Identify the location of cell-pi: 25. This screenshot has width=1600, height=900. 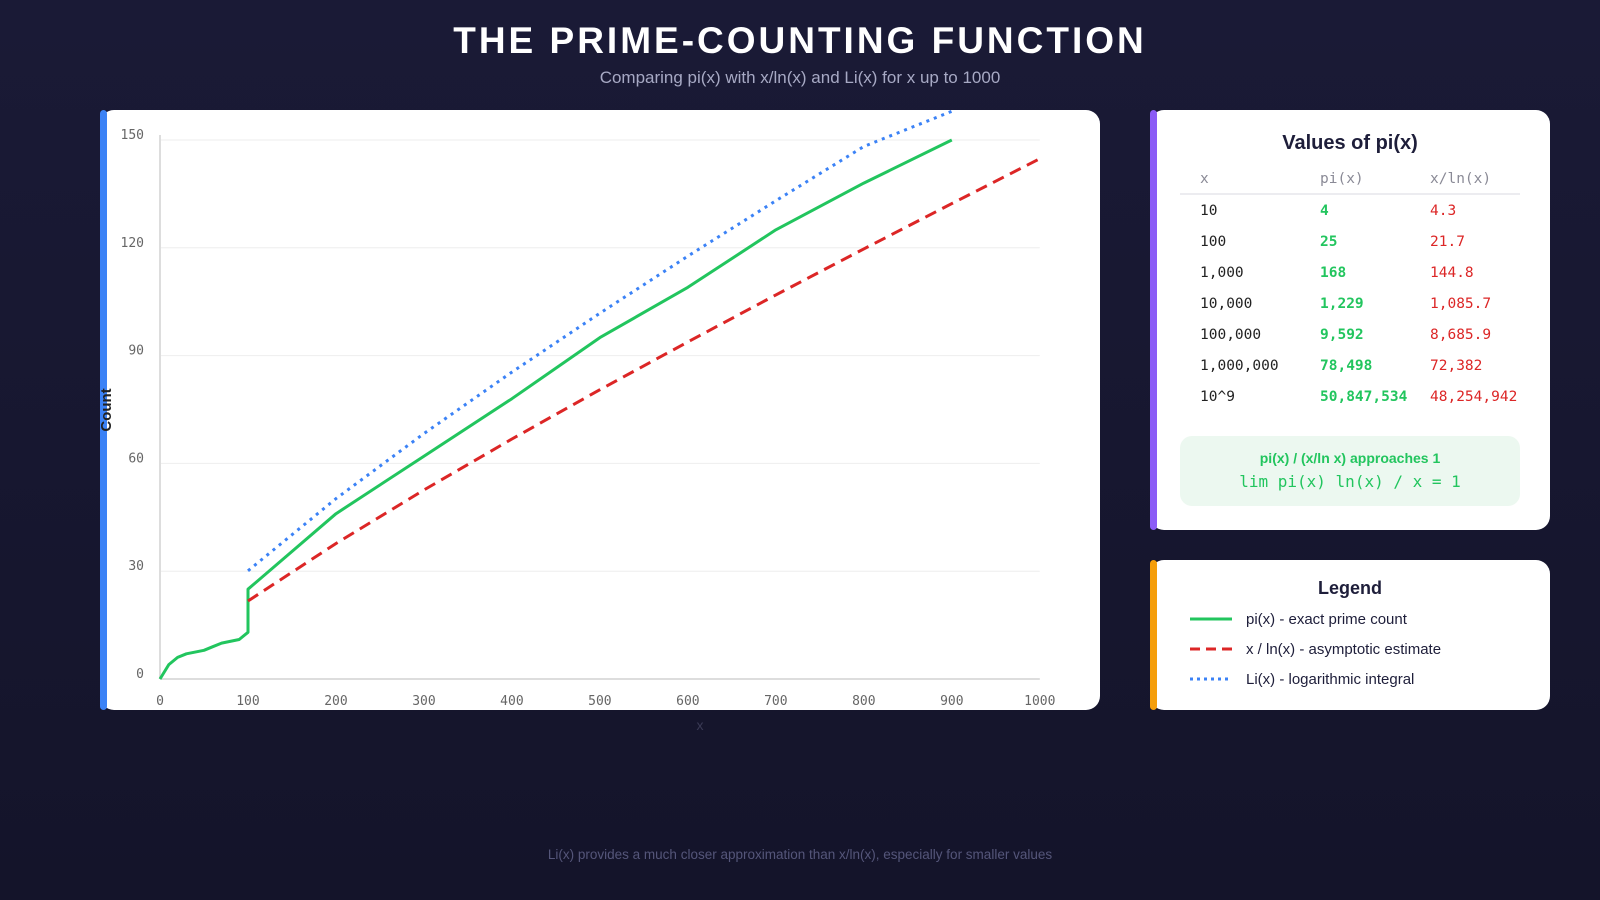
(1329, 242).